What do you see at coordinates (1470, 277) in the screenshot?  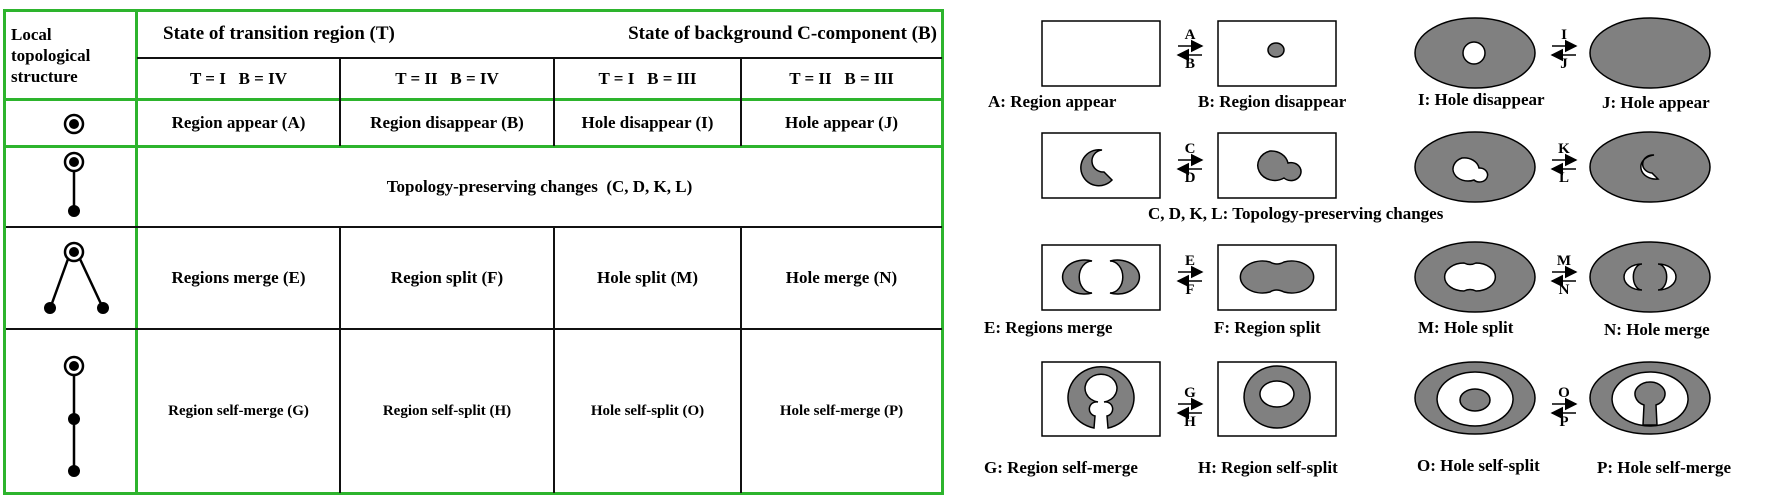 I see `hole-merged` at bounding box center [1470, 277].